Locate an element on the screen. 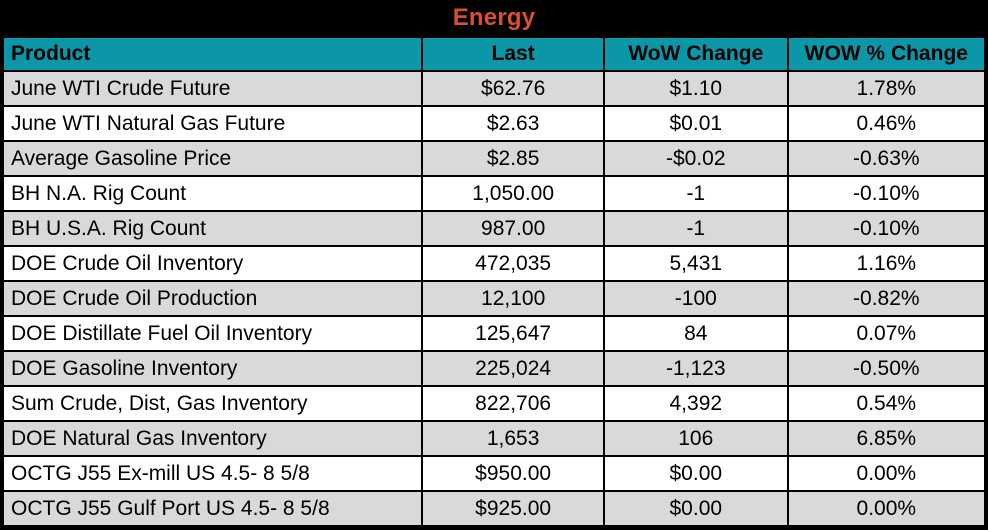 Image resolution: width=988 pixels, height=530 pixels. last-cell: 1,050.00 is located at coordinates (513, 193).